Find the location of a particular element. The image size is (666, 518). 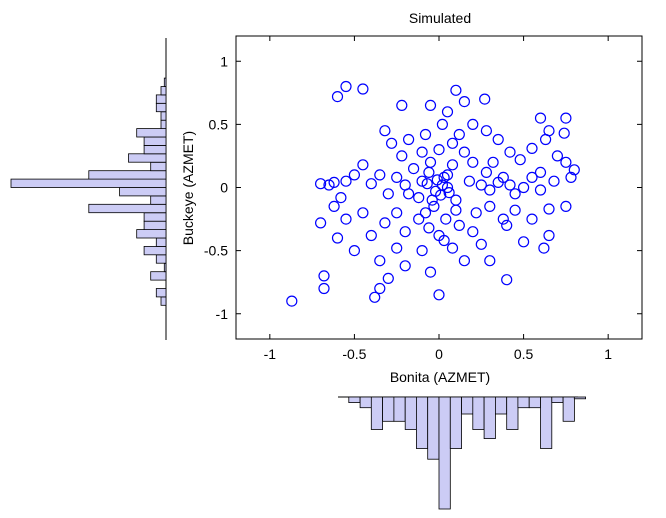

x-tick-label: -0.5 is located at coordinates (354, 354).